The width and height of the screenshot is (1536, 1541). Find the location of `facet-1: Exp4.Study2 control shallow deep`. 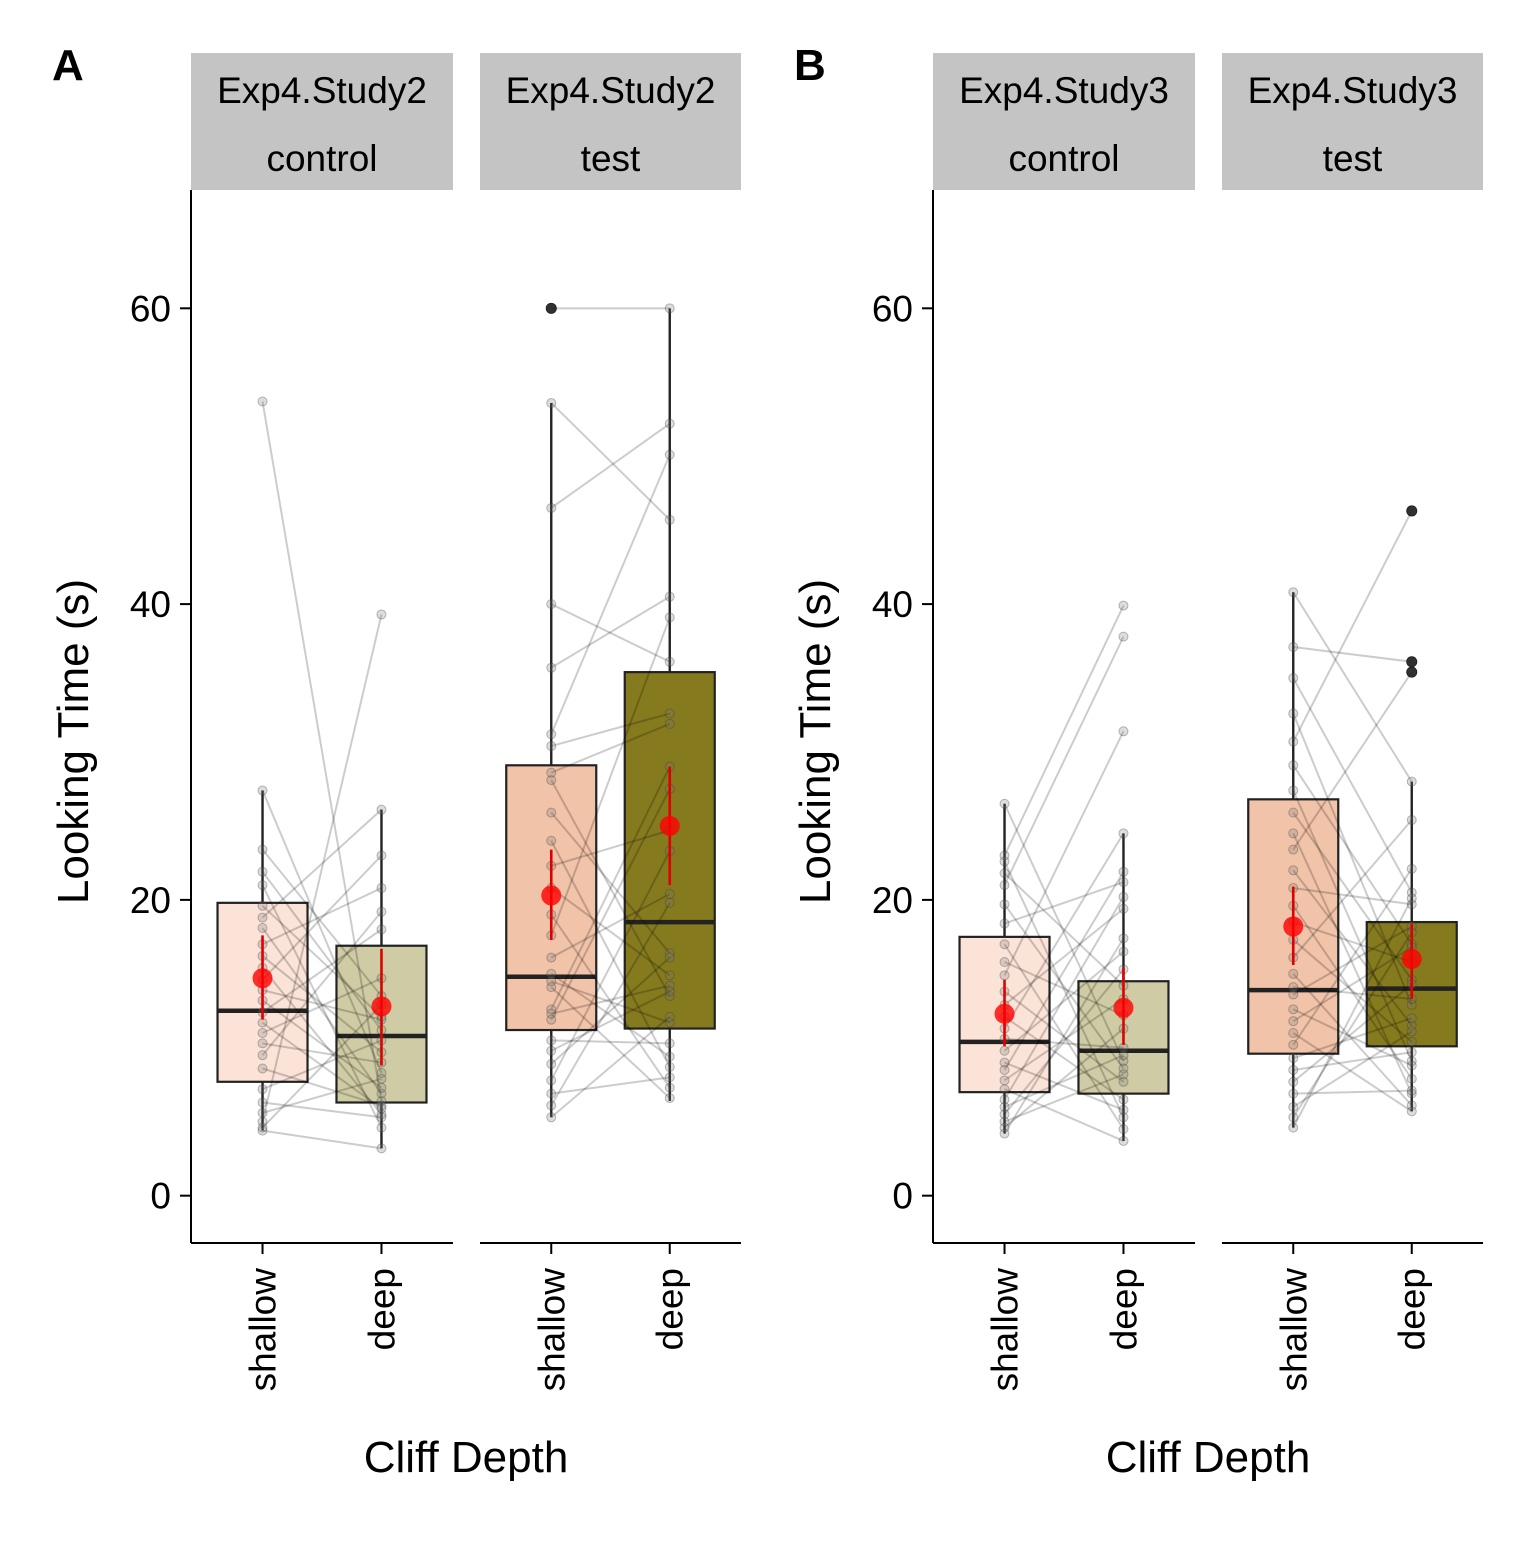

facet-1: Exp4.Study2 control shallow deep is located at coordinates (322, 722).